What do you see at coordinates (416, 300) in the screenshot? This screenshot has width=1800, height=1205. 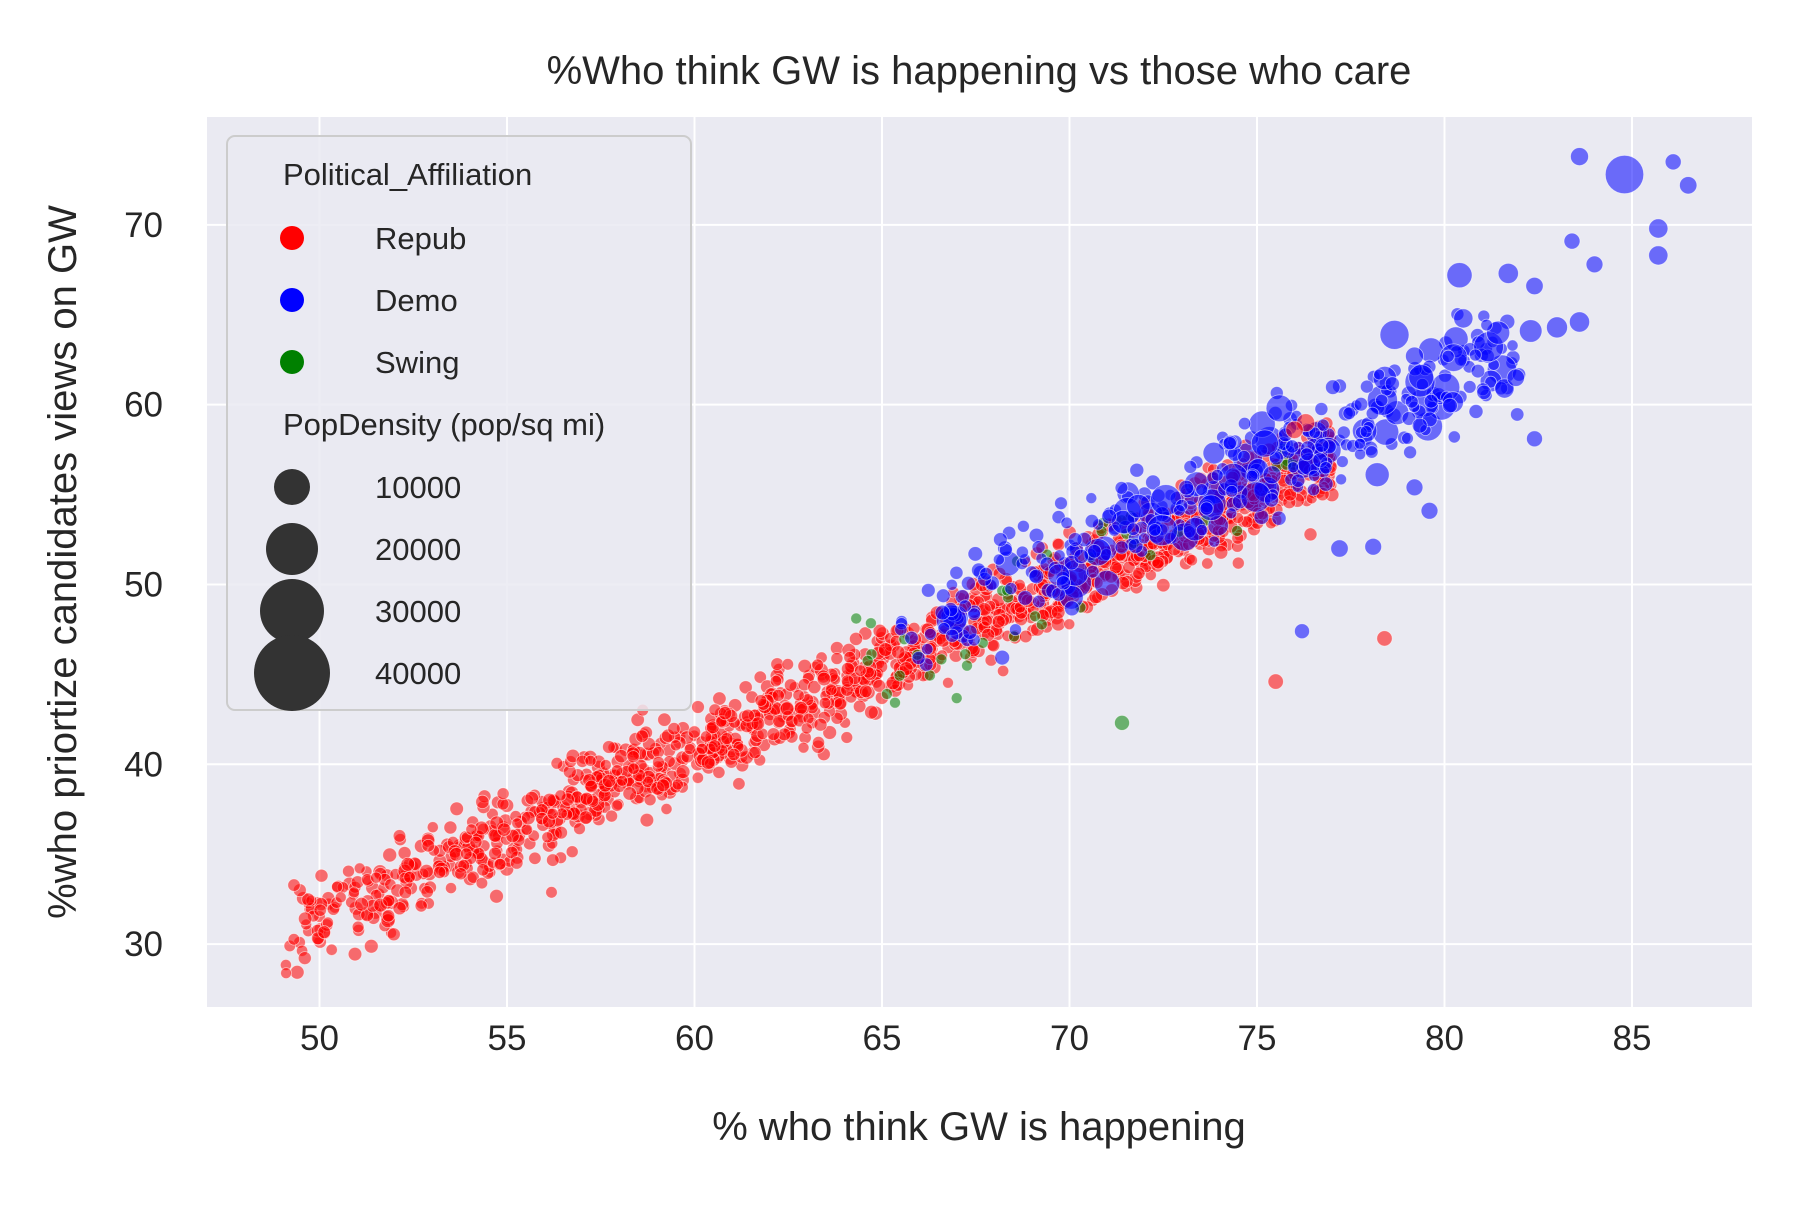 I see `legend-hue-label: Demo` at bounding box center [416, 300].